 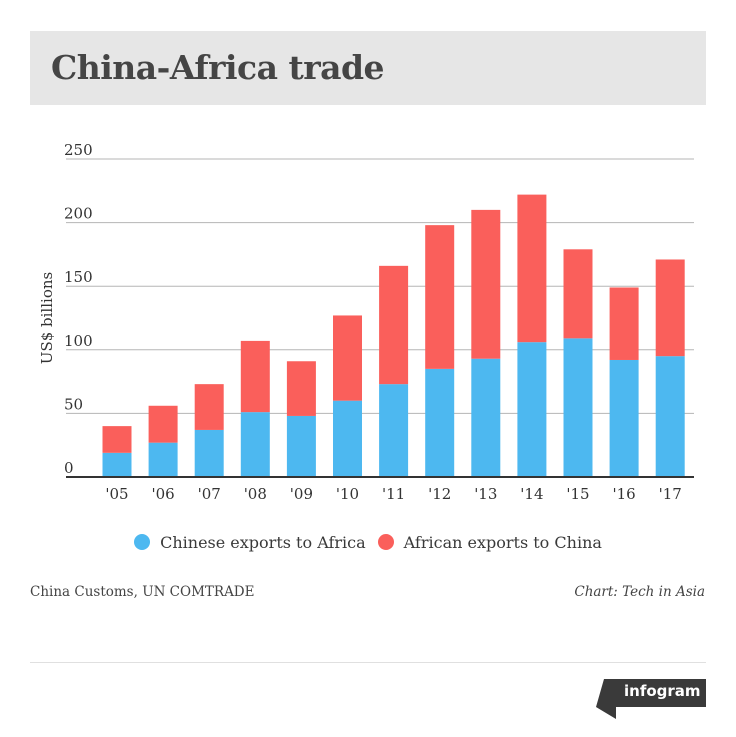 What do you see at coordinates (78, 150) in the screenshot?
I see `y-tick-label: 250` at bounding box center [78, 150].